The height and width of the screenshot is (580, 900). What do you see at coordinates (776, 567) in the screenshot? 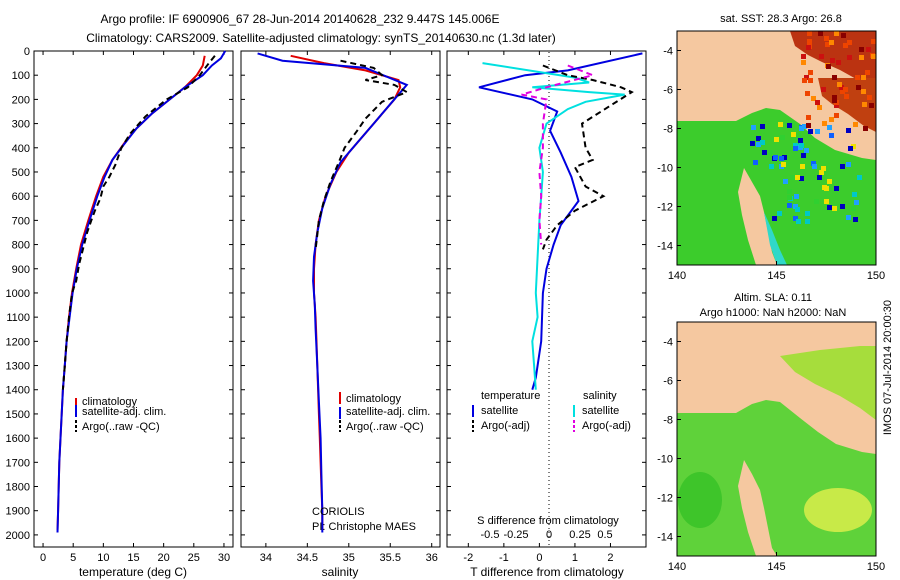
I see `lon-tick-label: 145` at bounding box center [776, 567].